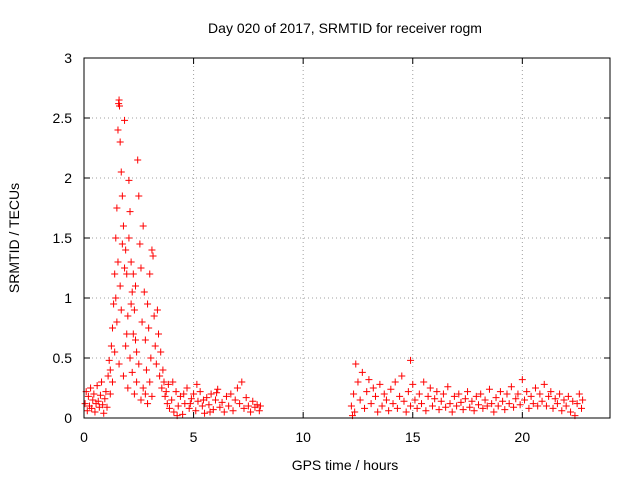 This screenshot has width=640, height=480. Describe the element at coordinates (63, 118) in the screenshot. I see `y-tick-label: 2.5` at that location.